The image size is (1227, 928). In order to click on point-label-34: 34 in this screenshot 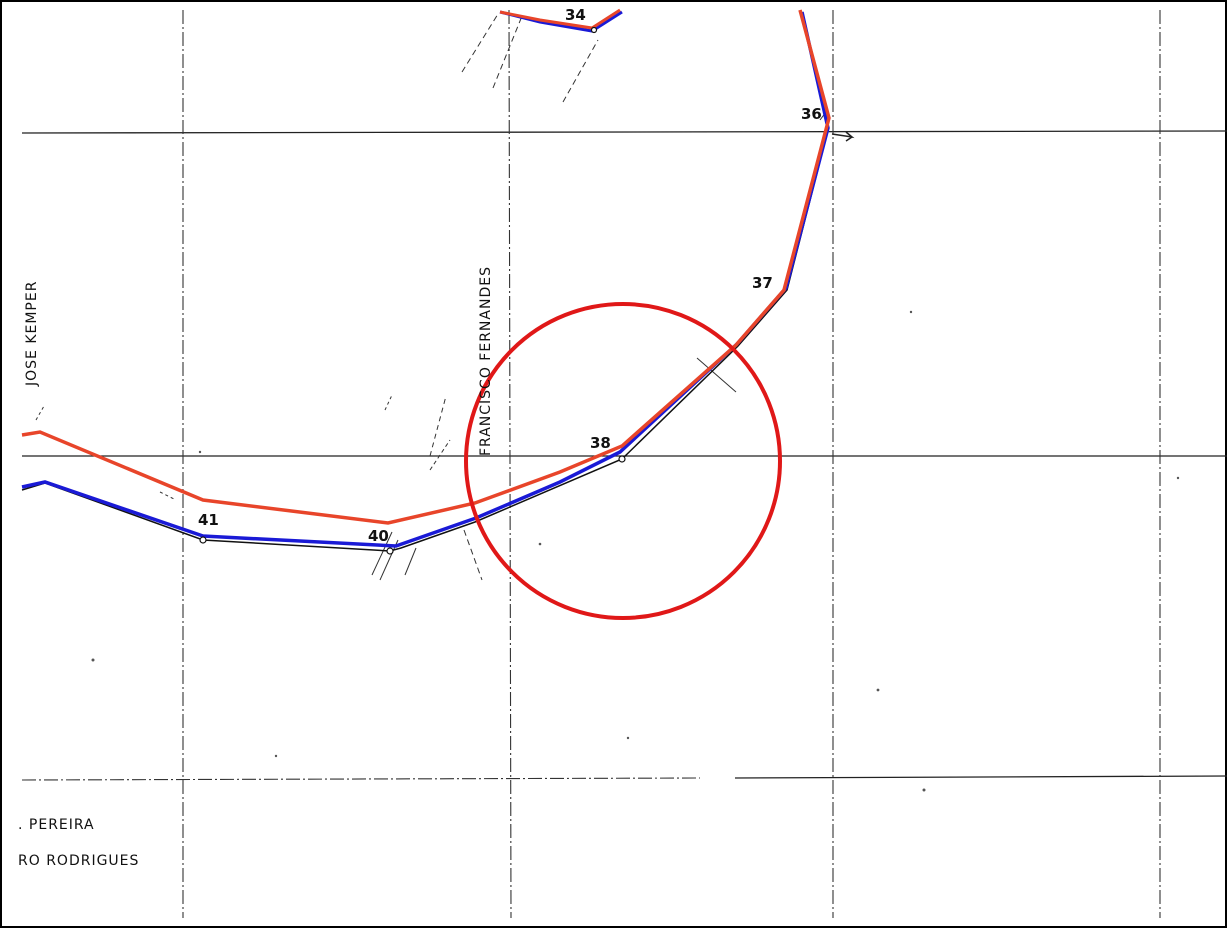, I will do `click(575, 15)`.